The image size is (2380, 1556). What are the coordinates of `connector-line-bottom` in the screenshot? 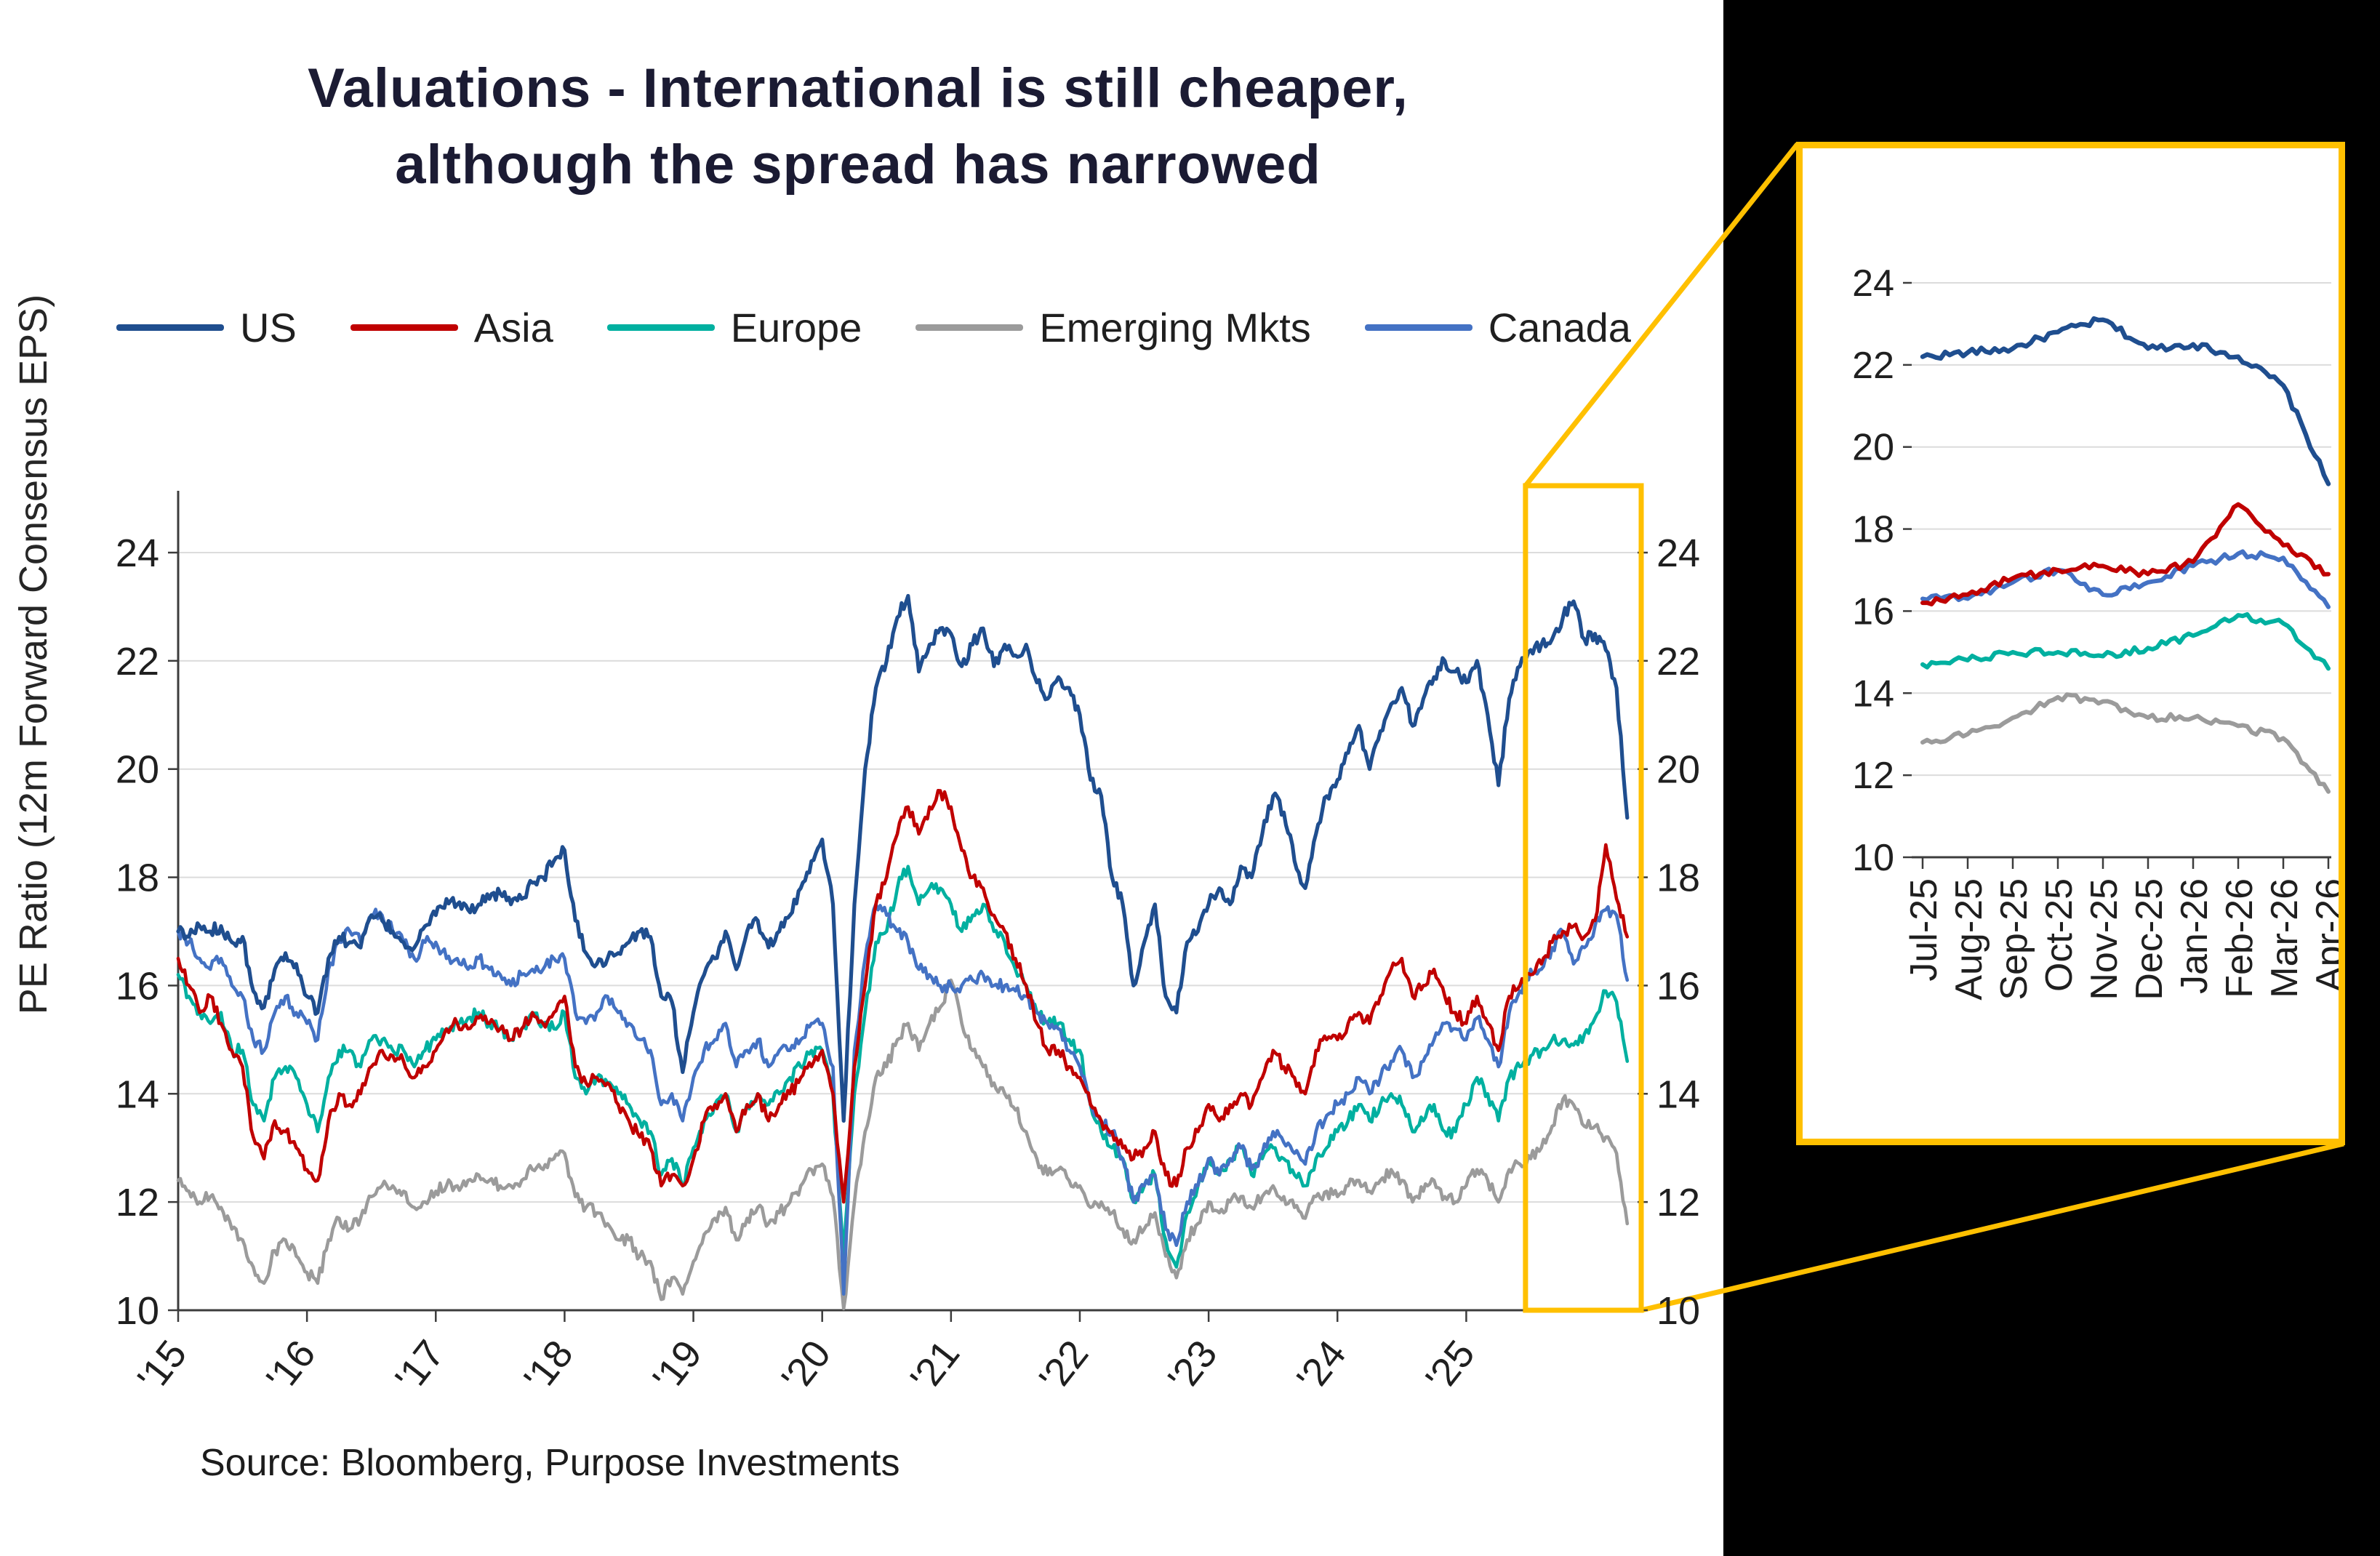 It's located at (1992, 1227).